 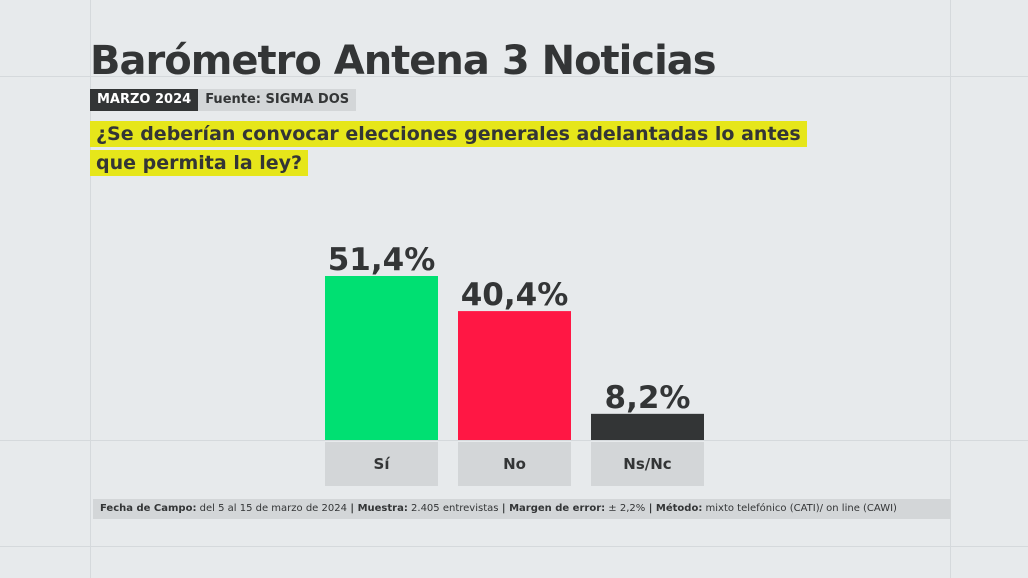 What do you see at coordinates (90, 289) in the screenshot?
I see `grid-line-vertical-left` at bounding box center [90, 289].